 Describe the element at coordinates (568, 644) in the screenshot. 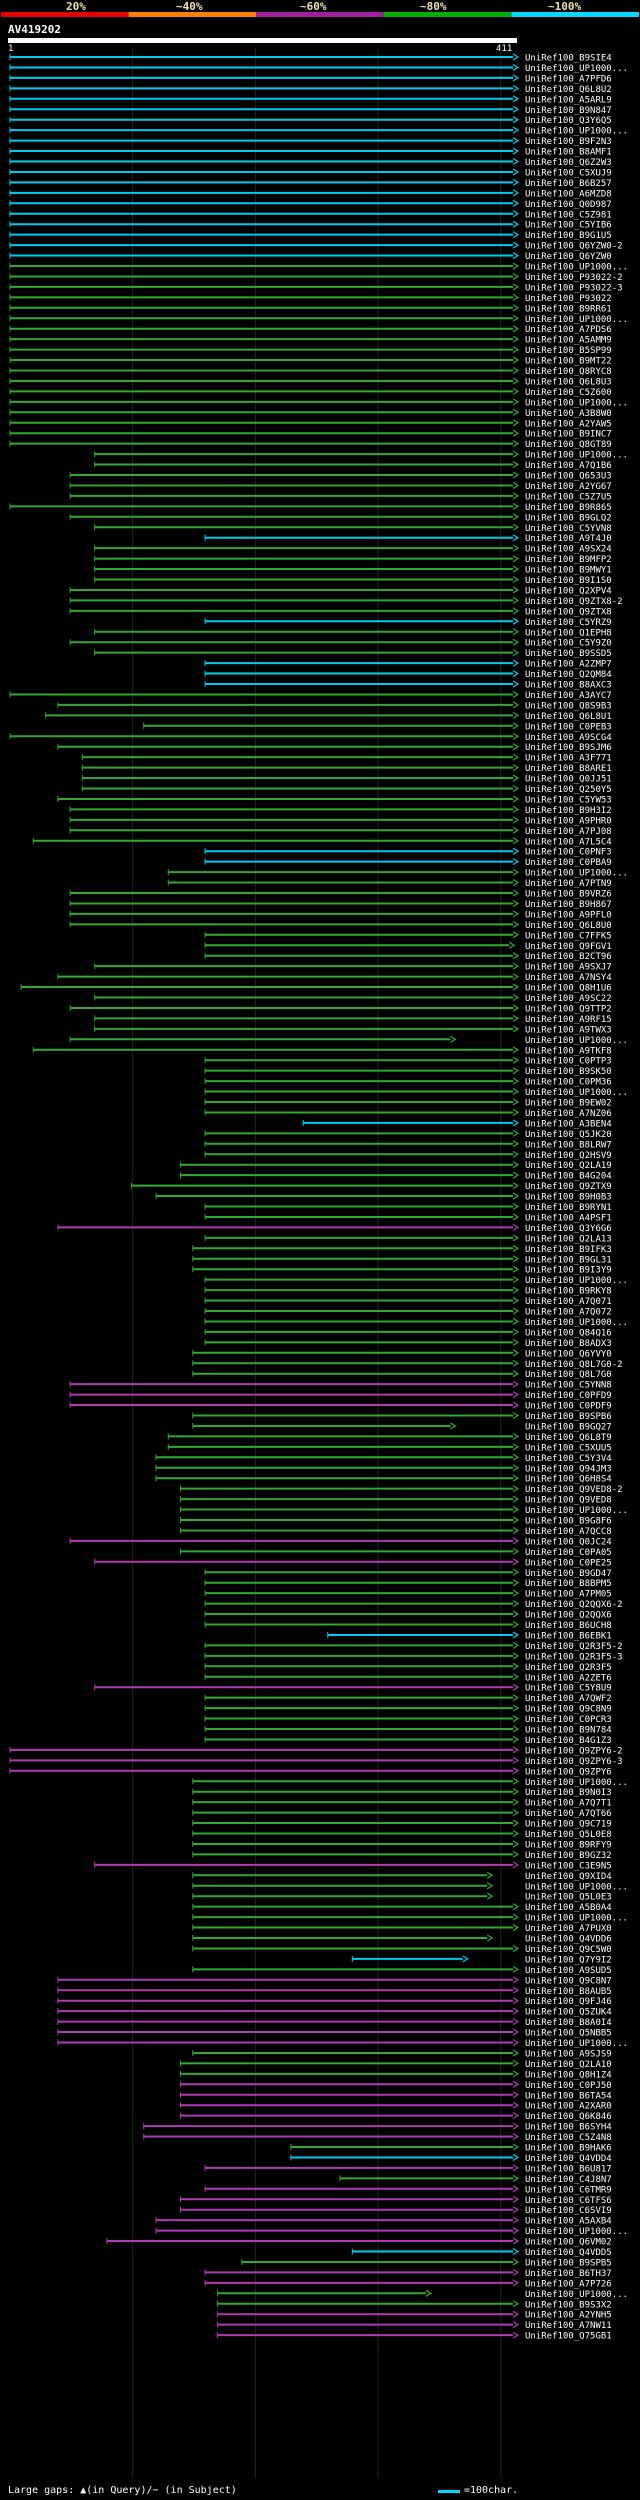

I see `hit-label: UniRef100_C5Y9Z0` at that location.